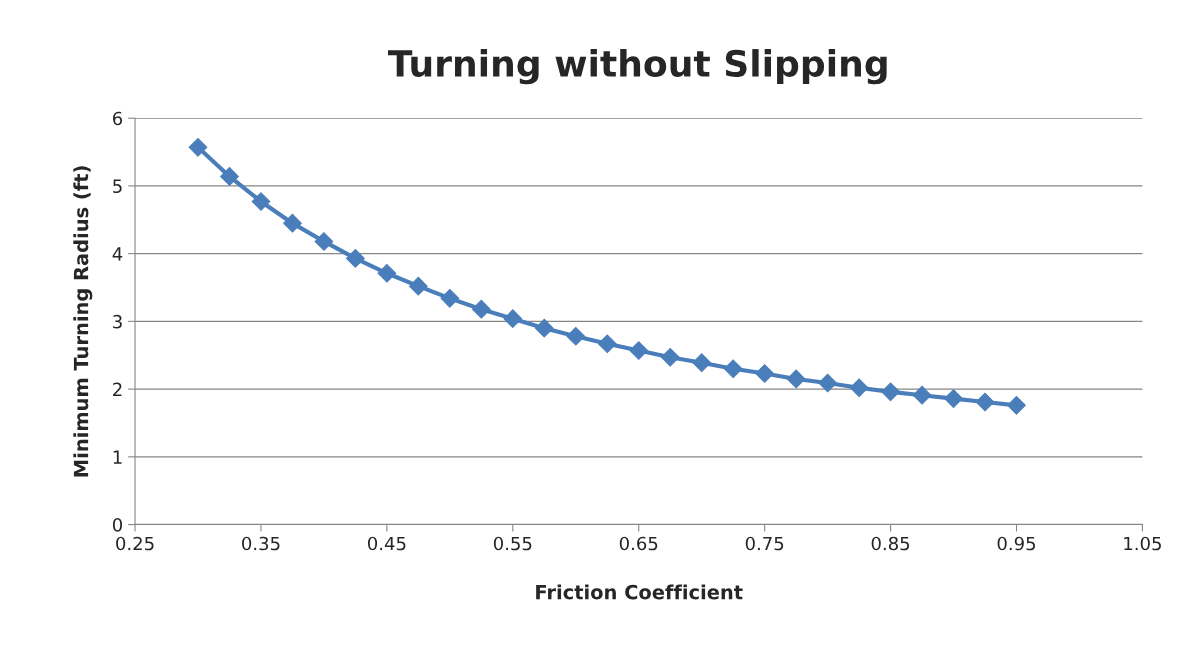 This screenshot has width=1195, height=664. Describe the element at coordinates (117, 186) in the screenshot. I see `y-tick-label: 5` at that location.